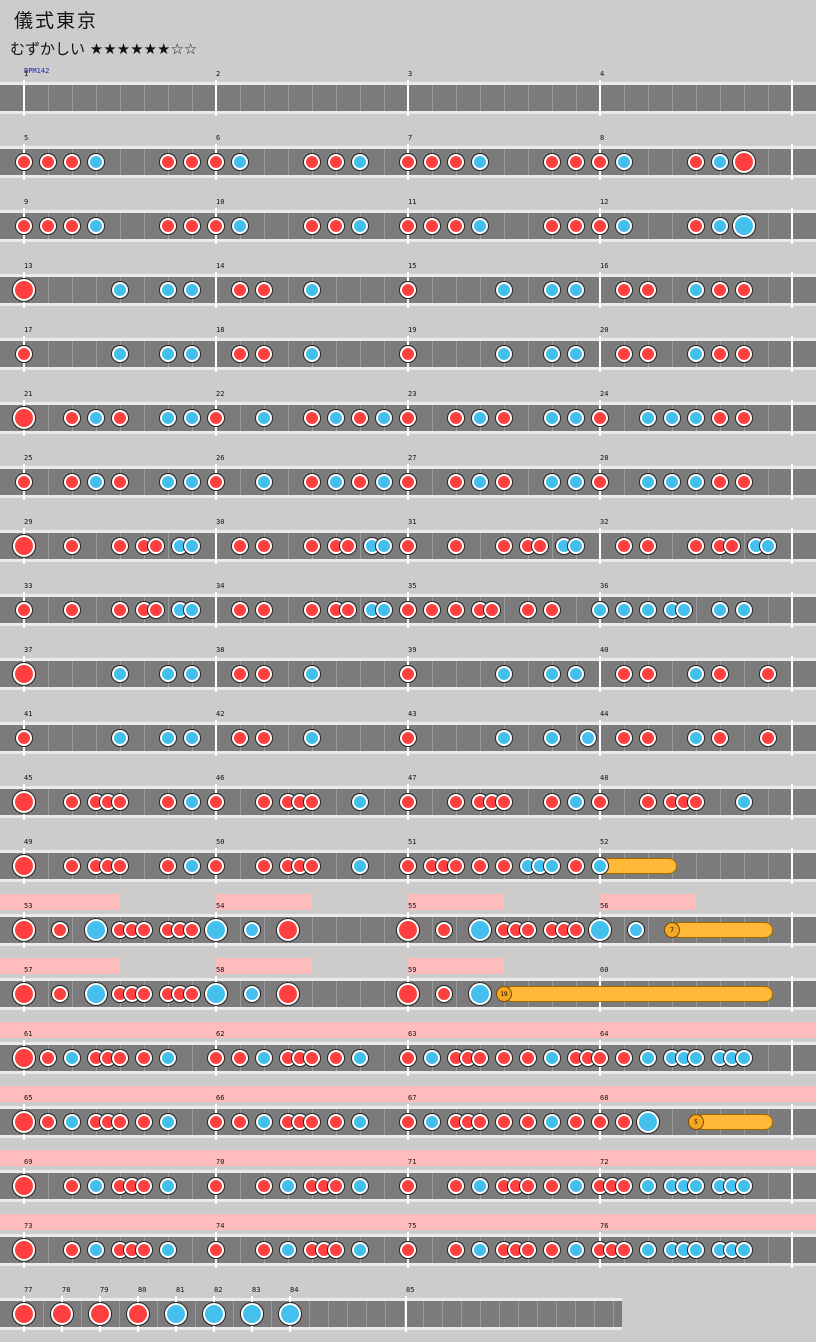 This screenshot has width=816, height=1342. I want to click on bpm-label: BPM142, so click(37, 71).